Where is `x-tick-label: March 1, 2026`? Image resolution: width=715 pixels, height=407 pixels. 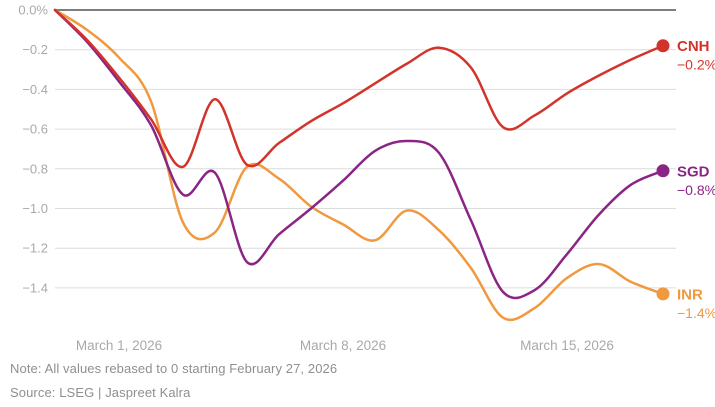 x-tick-label: March 1, 2026 is located at coordinates (119, 345).